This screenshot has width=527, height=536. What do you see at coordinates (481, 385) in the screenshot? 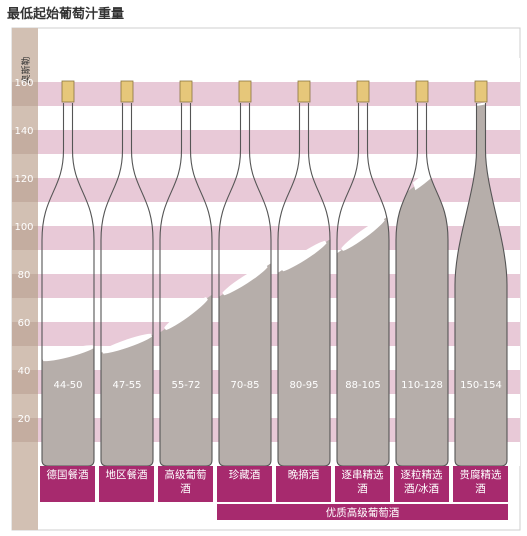
I see `range-label-8: 150-154` at bounding box center [481, 385].